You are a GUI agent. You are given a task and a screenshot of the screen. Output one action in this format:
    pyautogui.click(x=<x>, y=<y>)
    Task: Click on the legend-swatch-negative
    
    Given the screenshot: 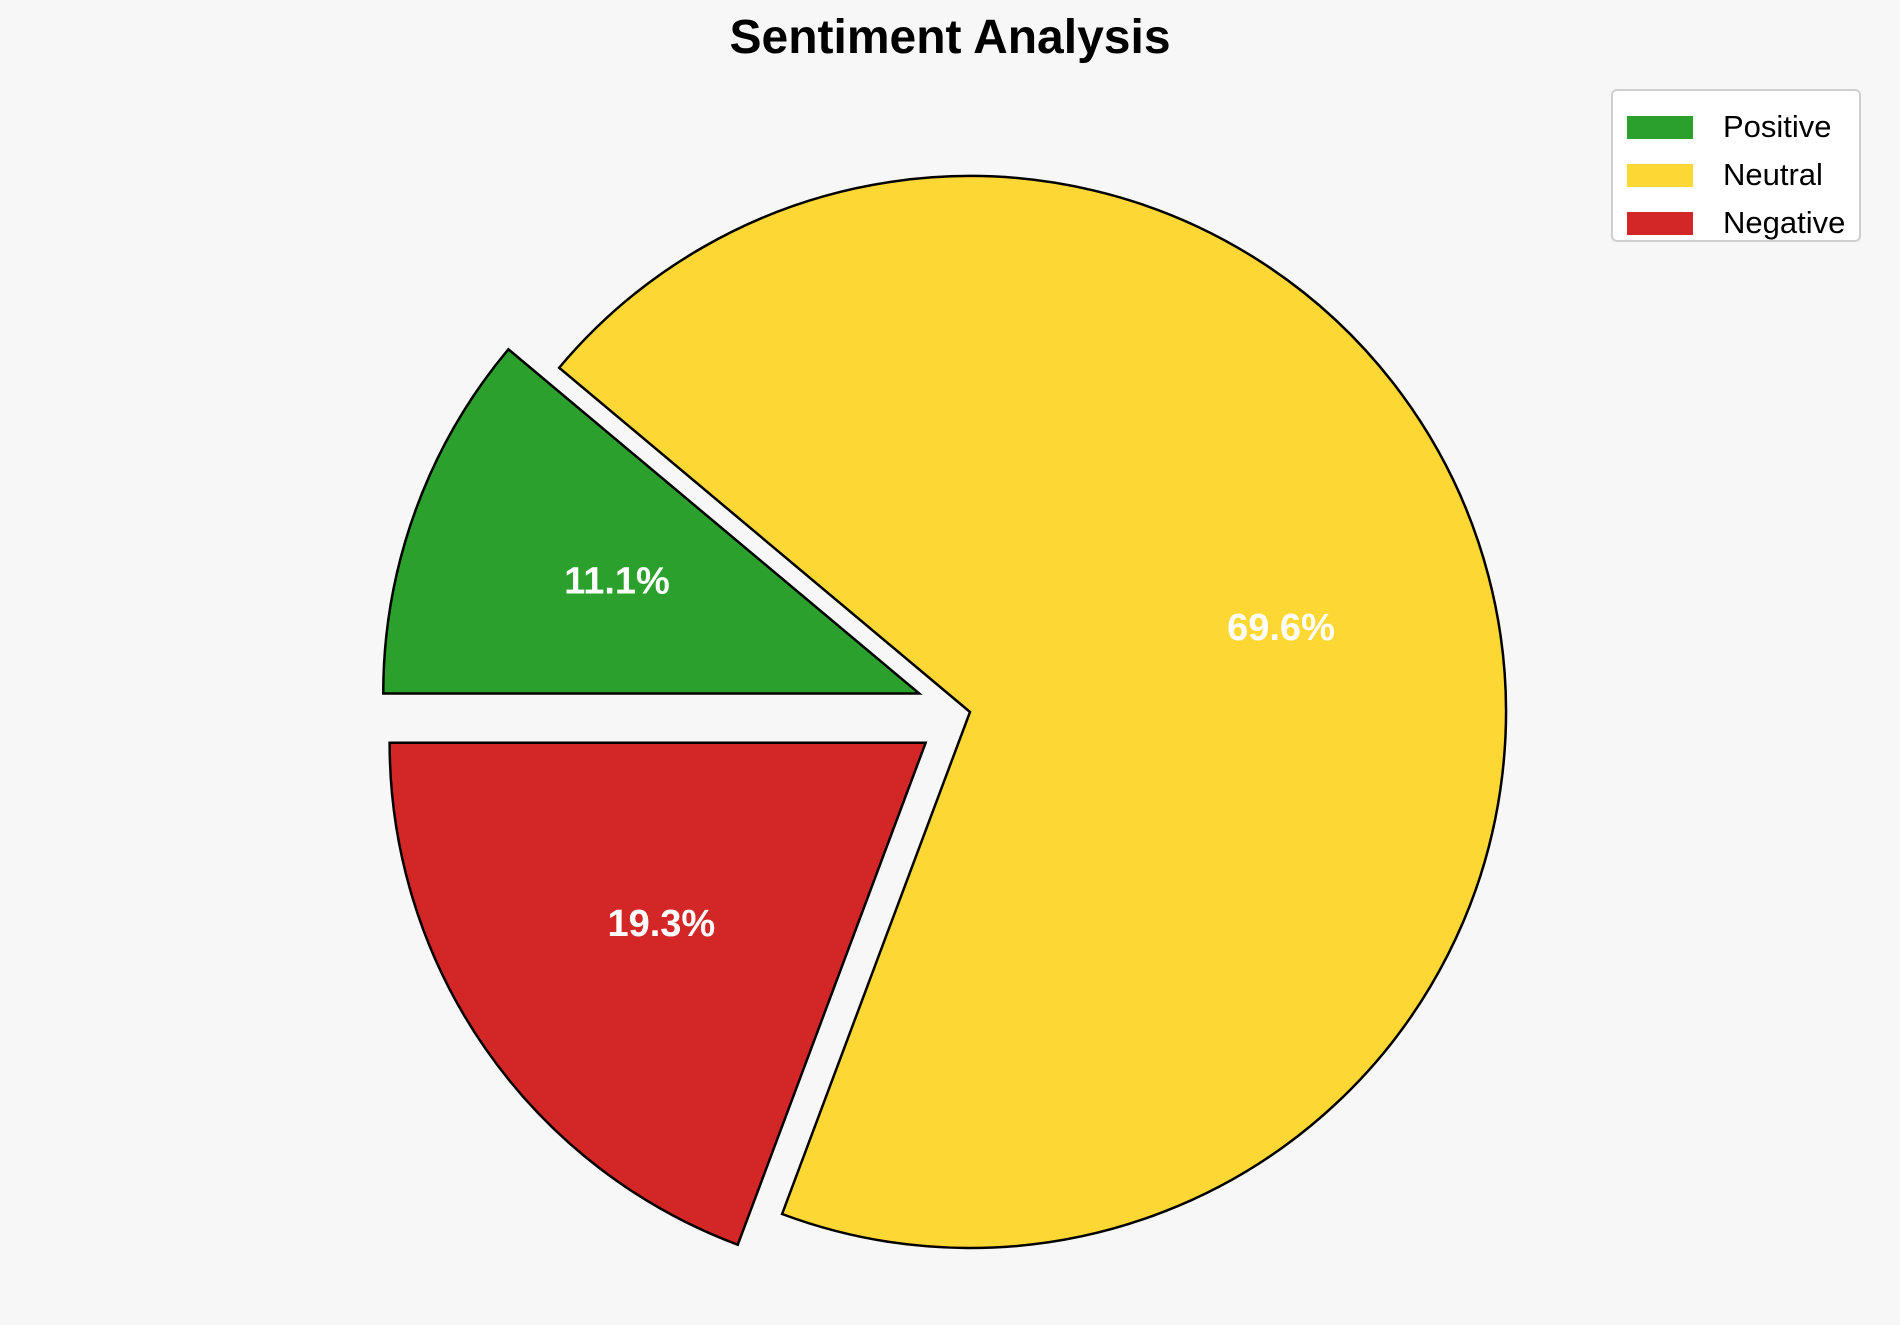 What is the action you would take?
    pyautogui.click(x=1660, y=223)
    